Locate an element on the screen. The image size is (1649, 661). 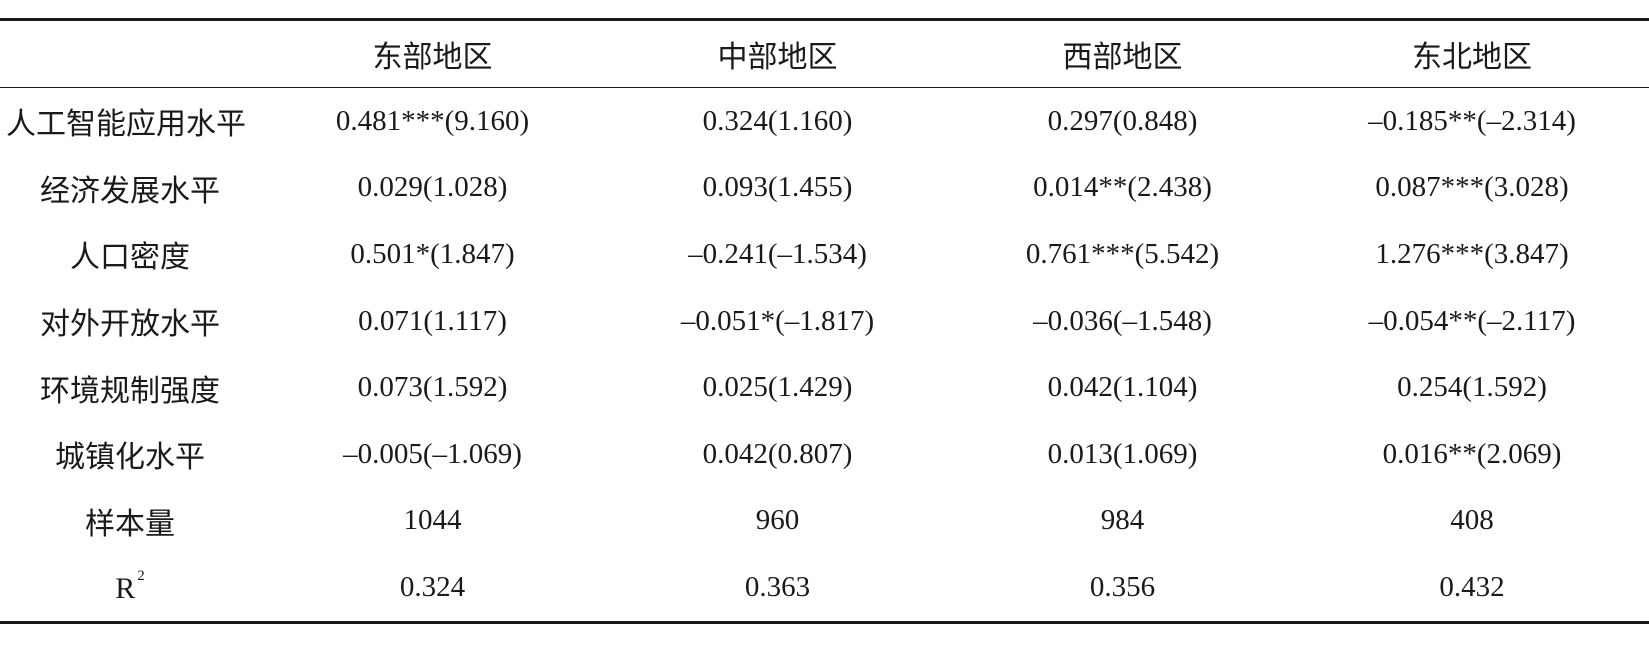
table-cell: 0.356 is located at coordinates (1122, 586).